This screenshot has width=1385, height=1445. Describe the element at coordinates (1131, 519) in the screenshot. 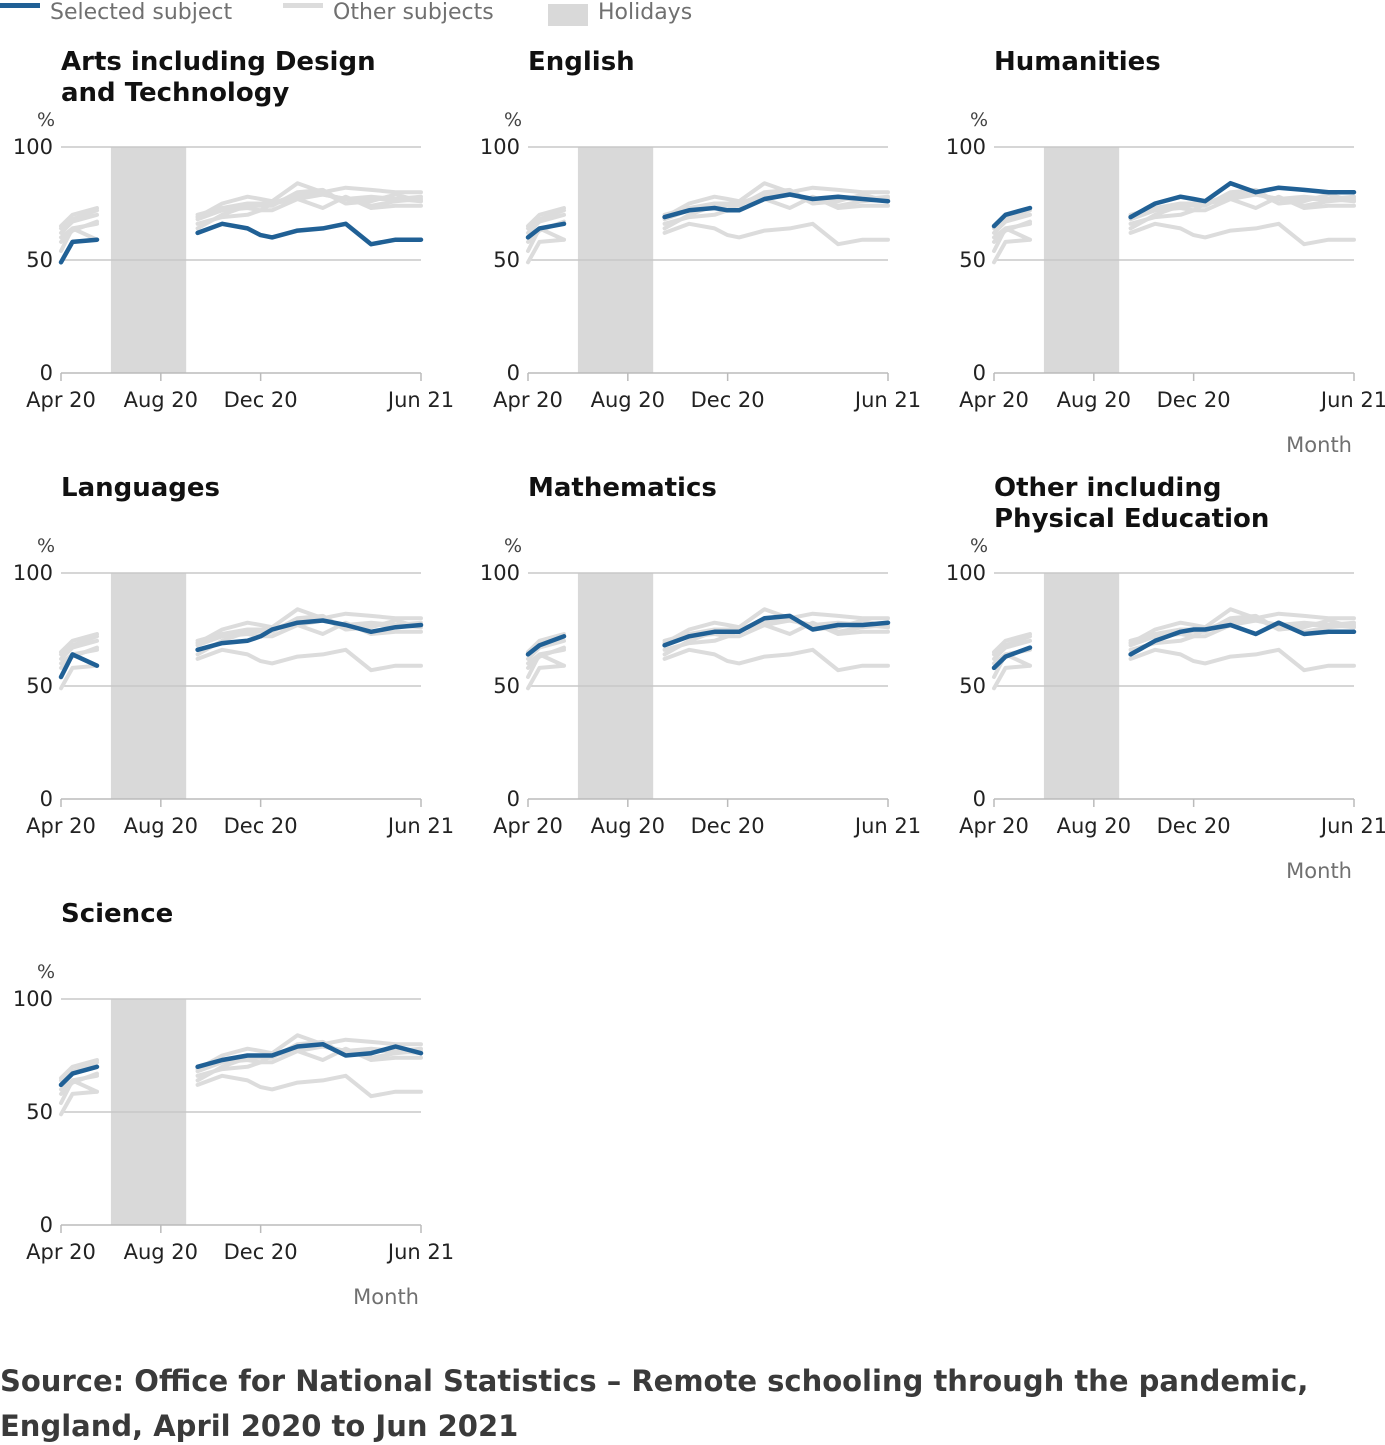

I see `panel-title: Physical Education` at that location.